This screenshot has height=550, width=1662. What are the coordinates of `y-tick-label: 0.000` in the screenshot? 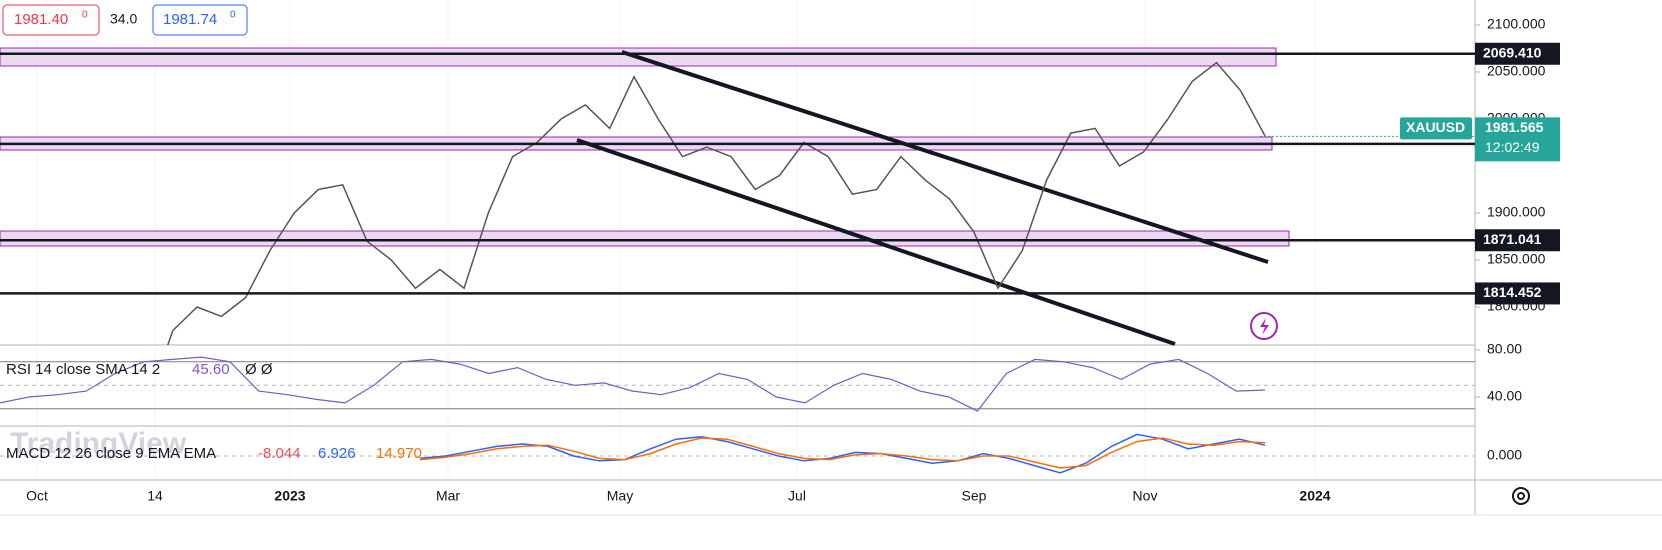 It's located at (1504, 455).